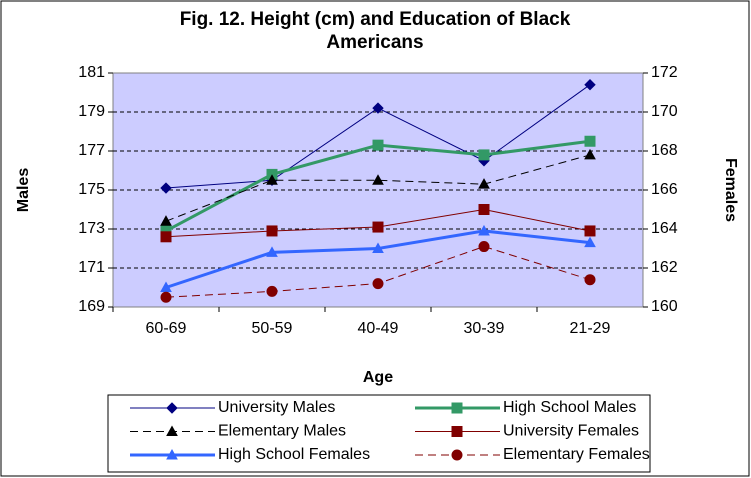  I want to click on y2-tick-label: 164, so click(664, 228).